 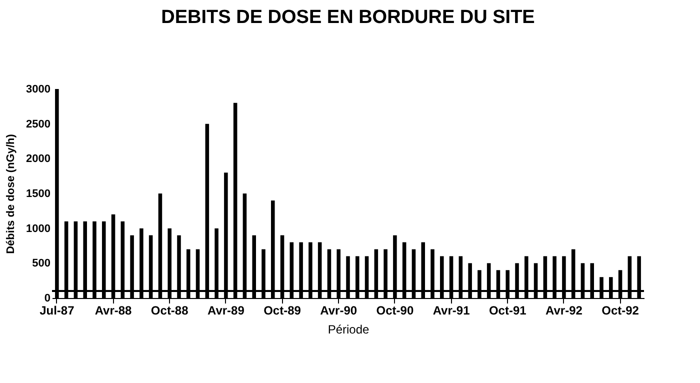 What do you see at coordinates (621, 311) in the screenshot?
I see `x-tick-label: Oct-92` at bounding box center [621, 311].